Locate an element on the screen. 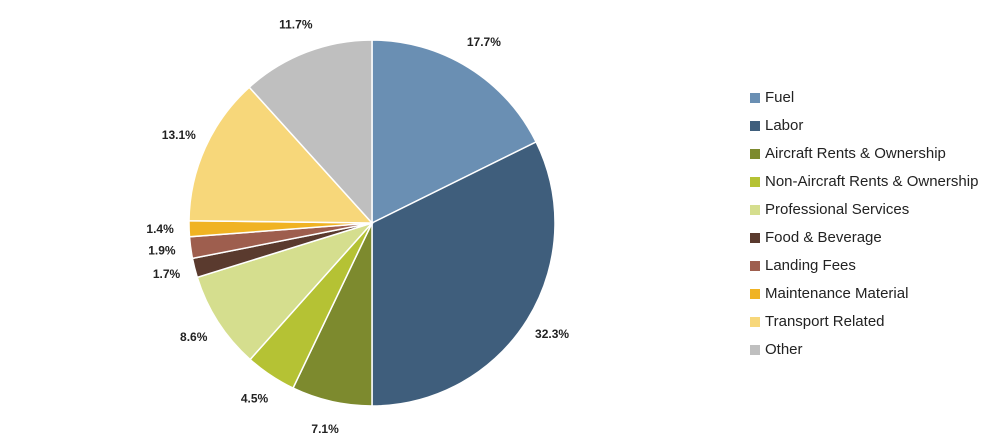 The width and height of the screenshot is (1000, 446). data-label: 1.9% is located at coordinates (162, 251).